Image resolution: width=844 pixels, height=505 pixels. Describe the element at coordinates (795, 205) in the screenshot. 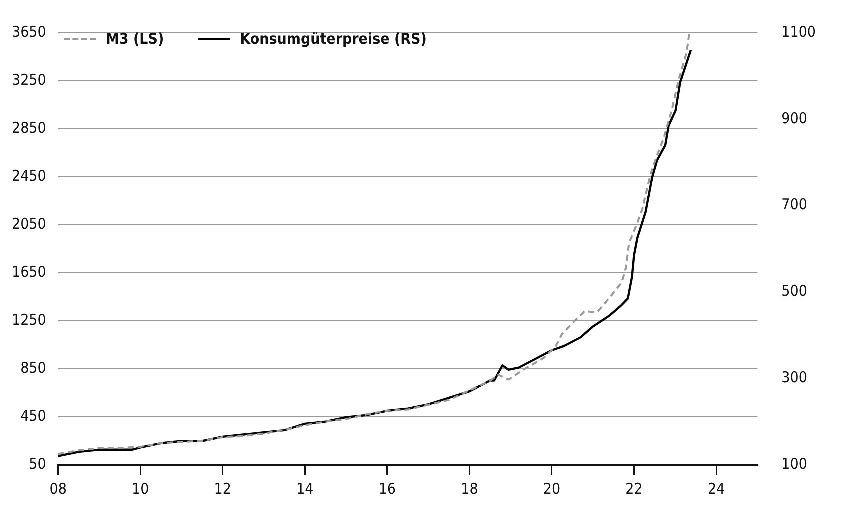

I see `y2-tick-label: 700` at that location.